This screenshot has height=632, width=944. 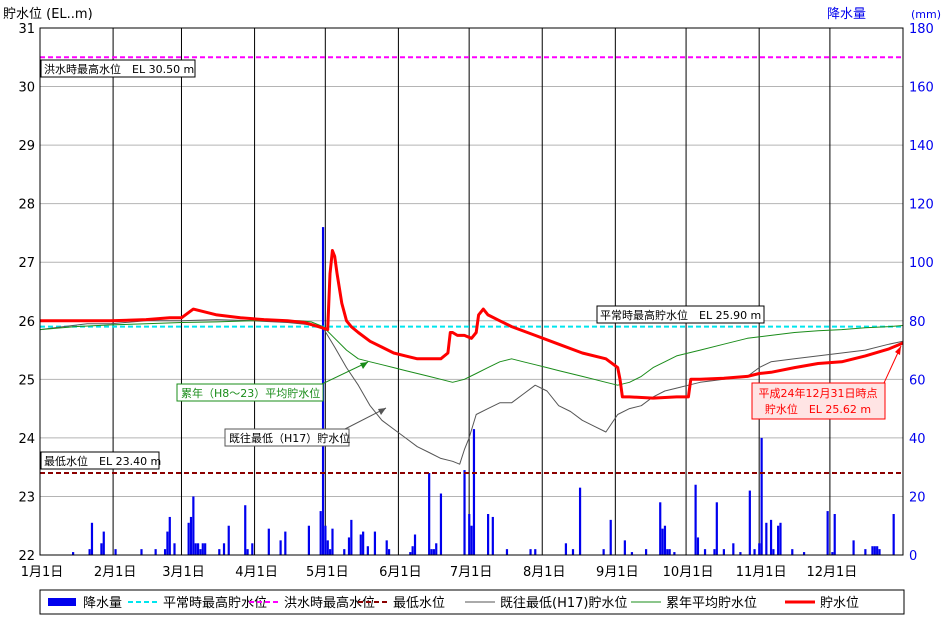 What do you see at coordinates (921, 146) in the screenshot?
I see `right-tick-label: 140` at bounding box center [921, 146].